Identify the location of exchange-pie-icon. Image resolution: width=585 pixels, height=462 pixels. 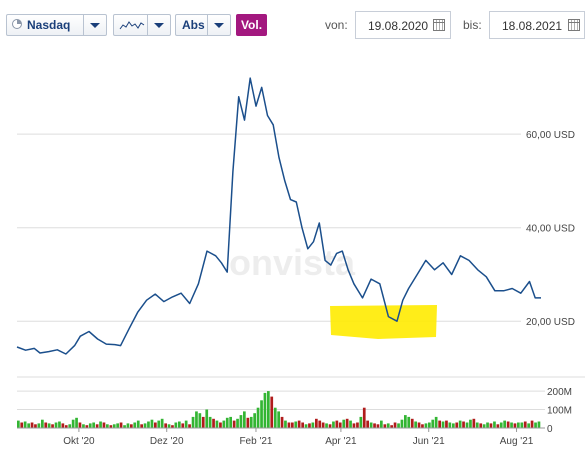
(17, 24).